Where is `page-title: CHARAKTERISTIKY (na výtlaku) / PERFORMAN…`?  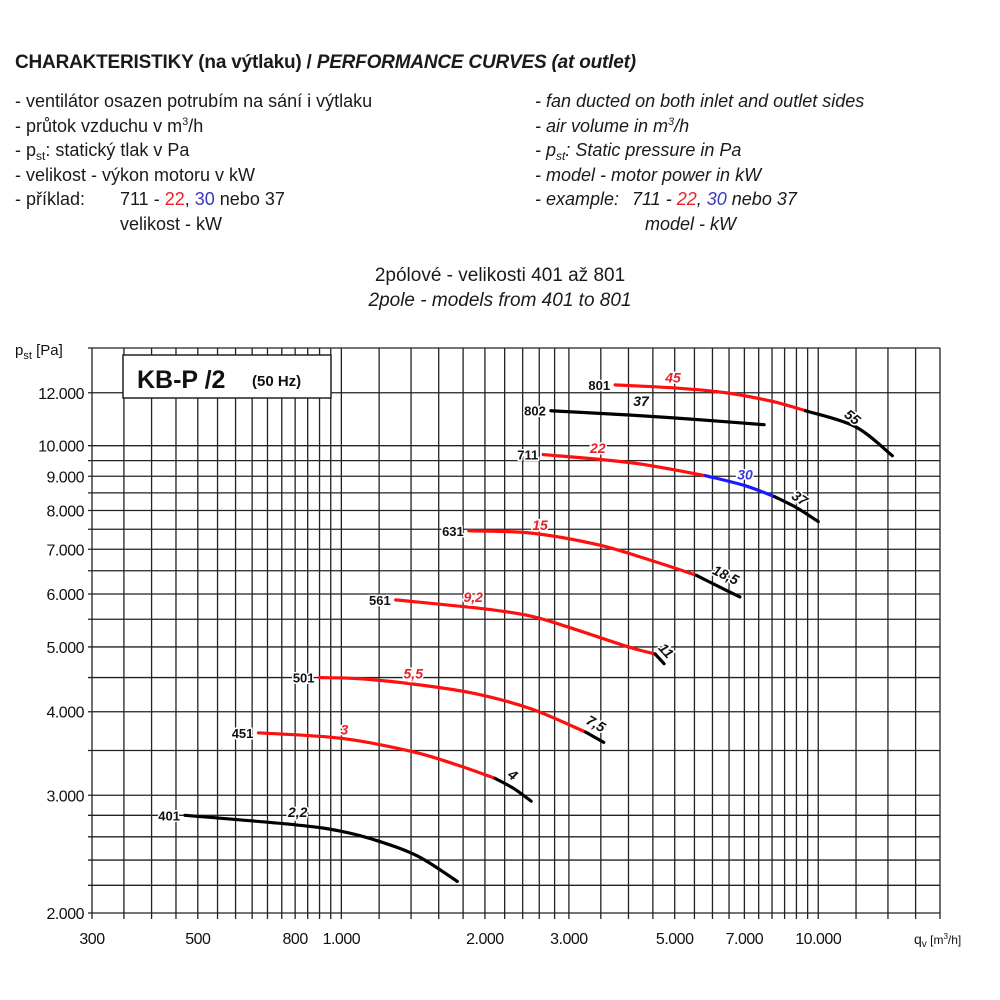
page-title: CHARAKTERISTIKY (na výtlaku) / PERFORMAN… is located at coordinates (325, 63).